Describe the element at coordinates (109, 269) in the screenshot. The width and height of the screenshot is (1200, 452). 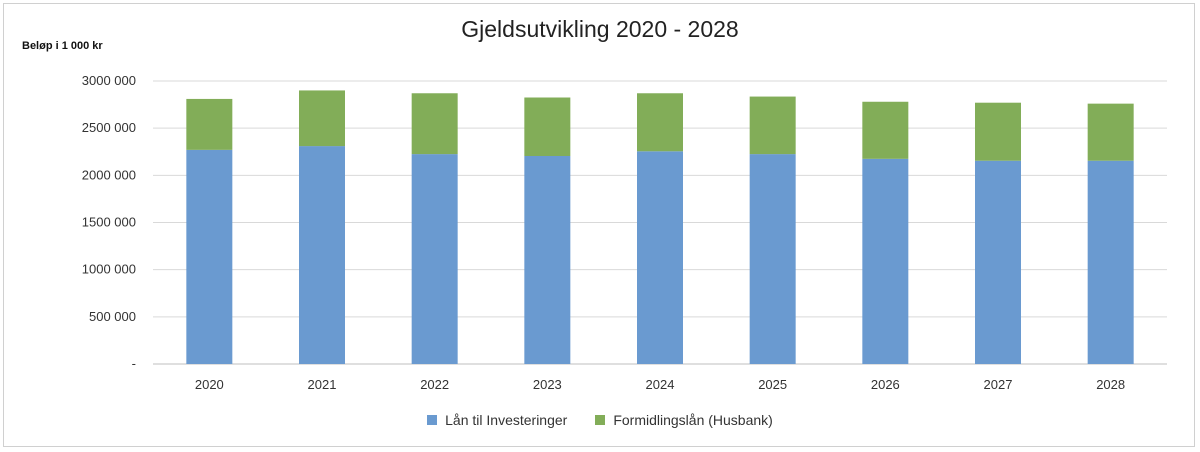
I see `y-tick-label: 1000 000` at that location.